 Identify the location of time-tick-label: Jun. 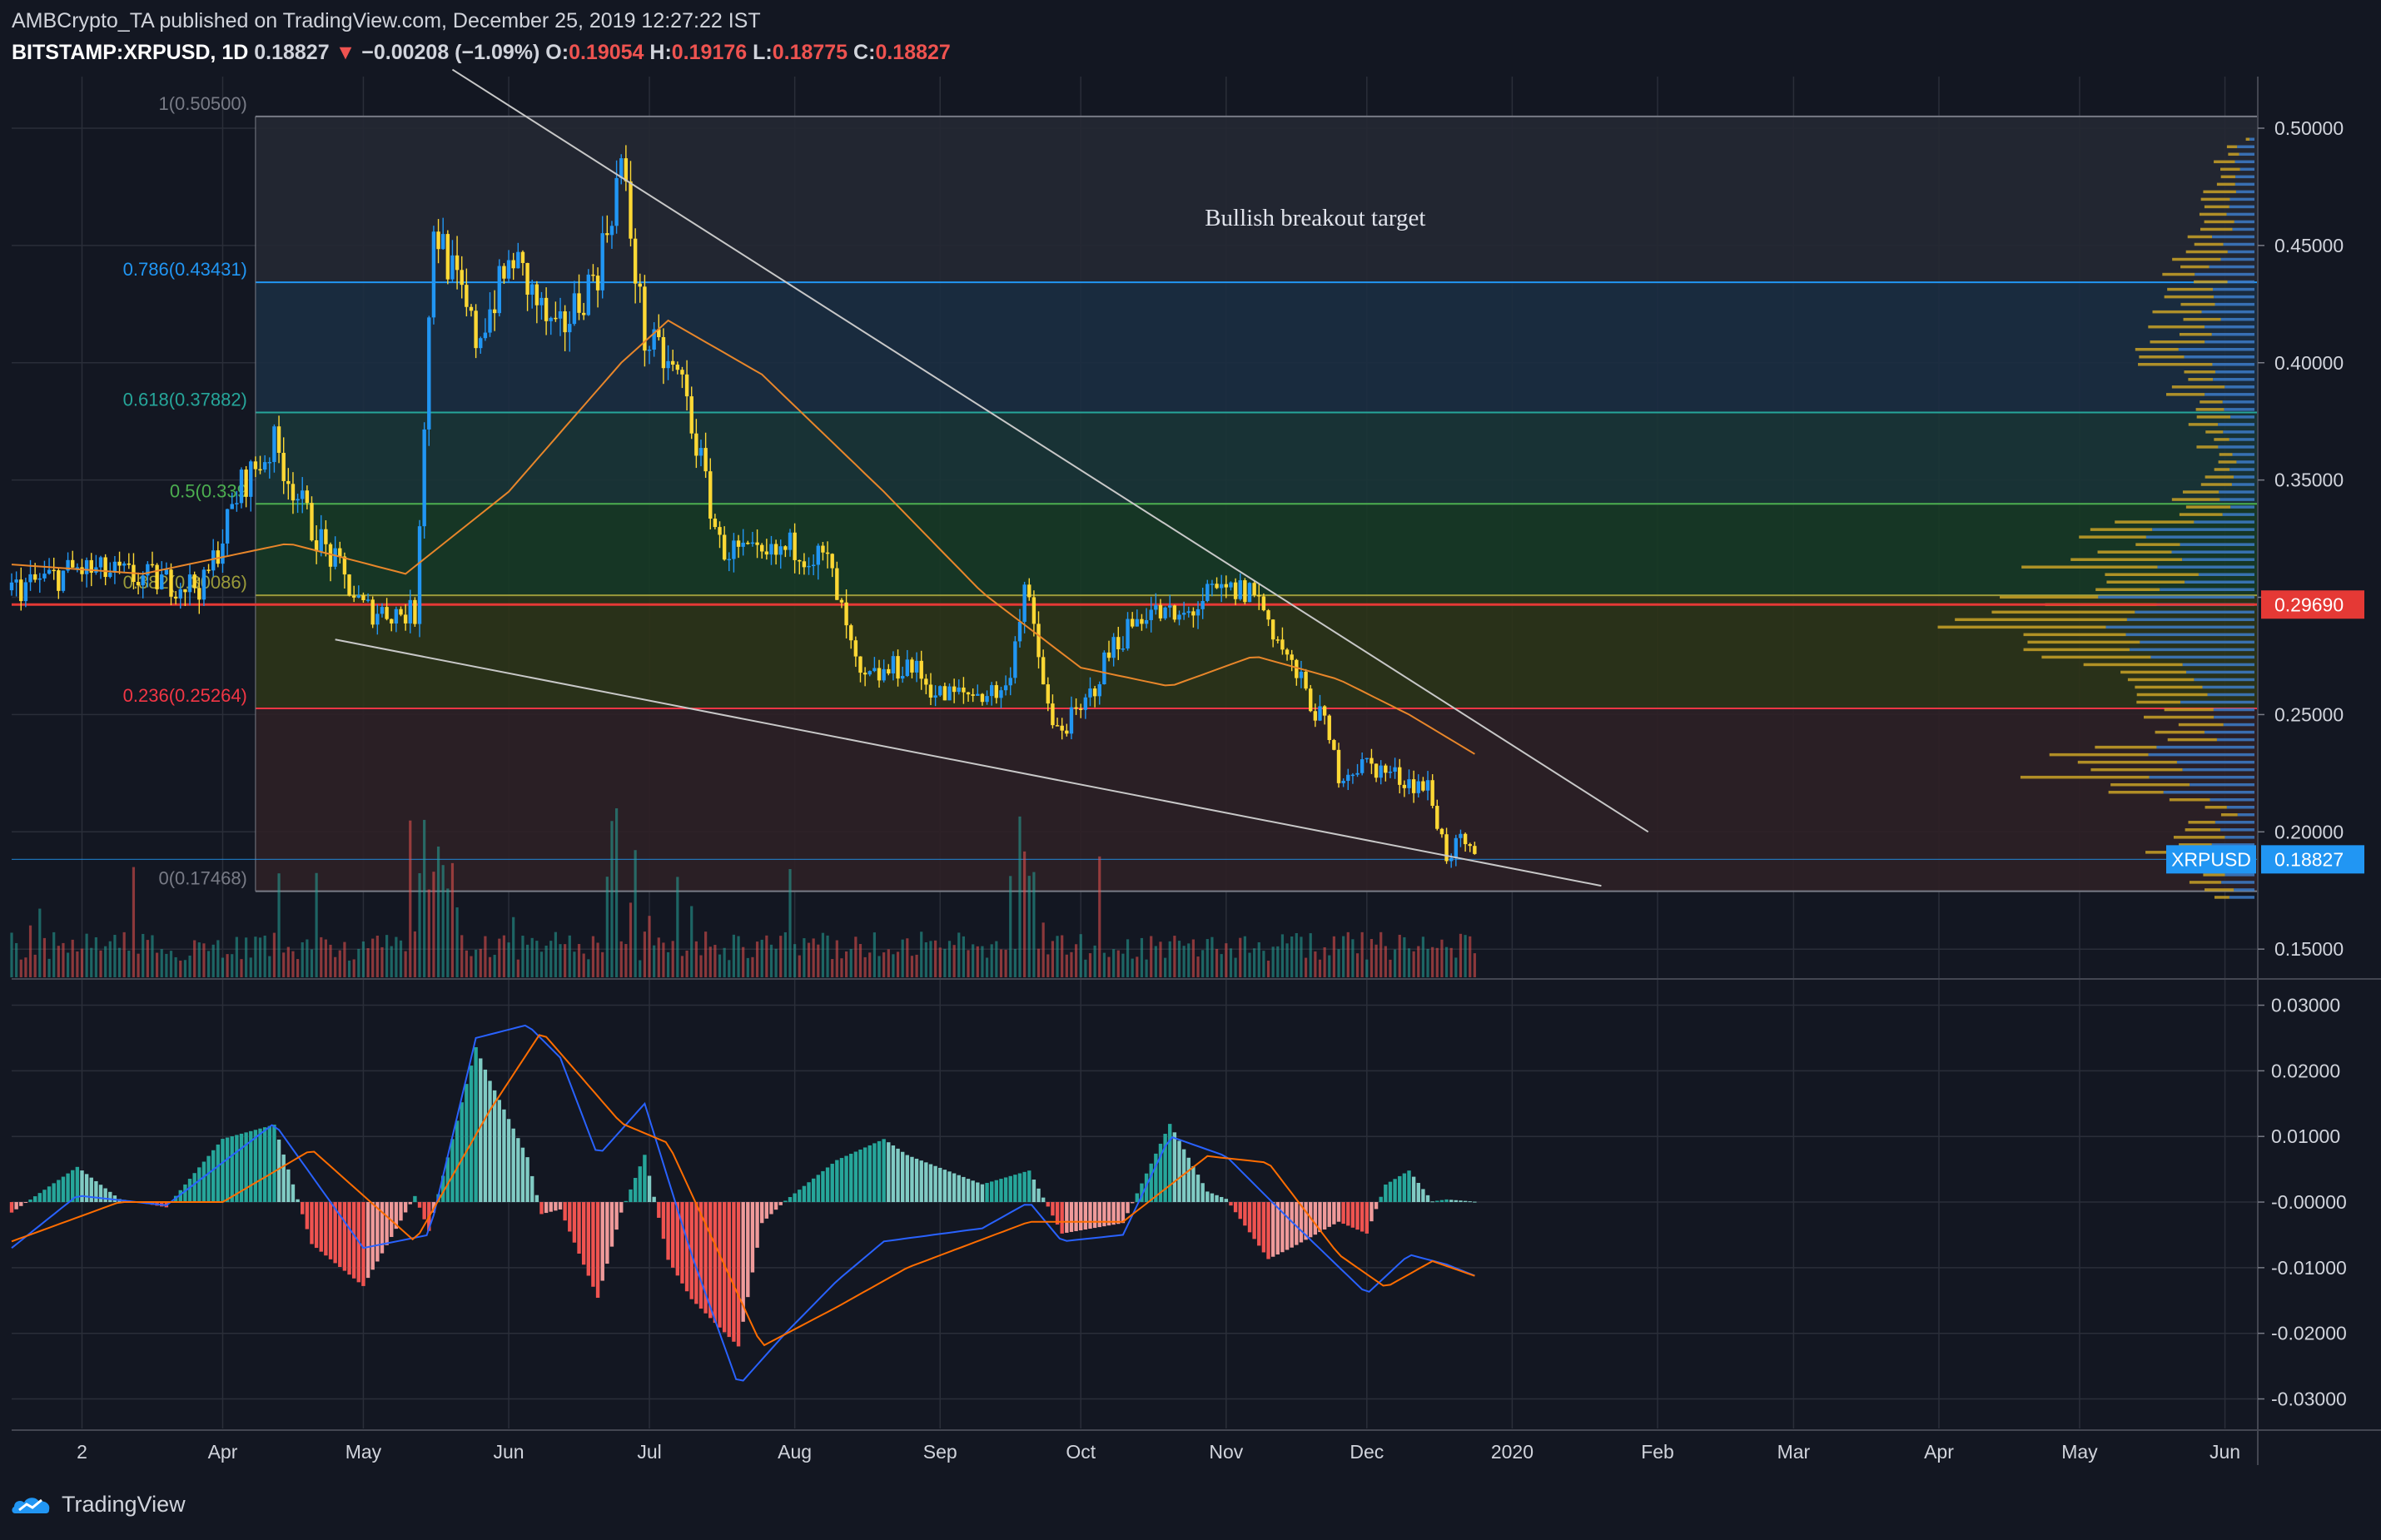
(509, 1452).